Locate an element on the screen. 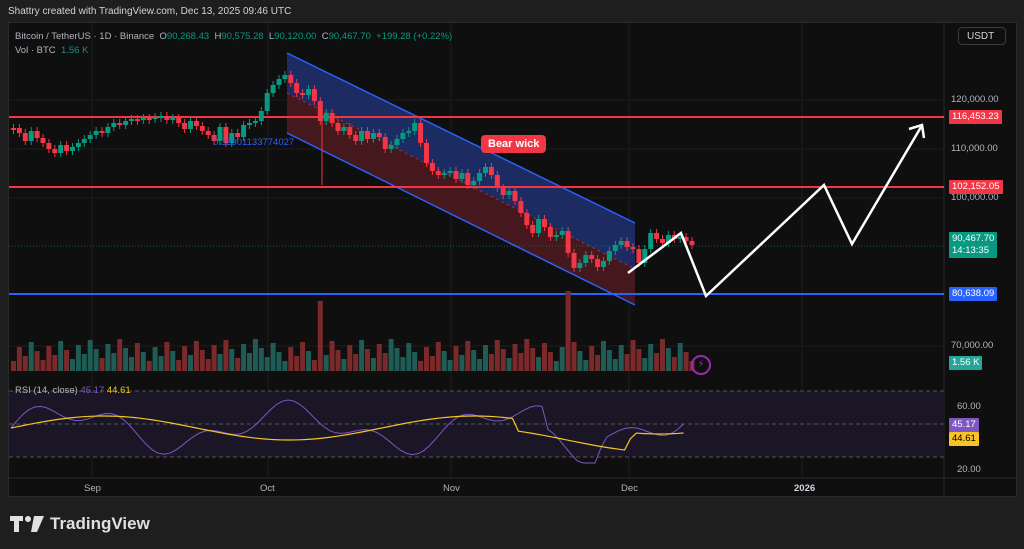  volume-value: 1.56 K is located at coordinates (74, 50).